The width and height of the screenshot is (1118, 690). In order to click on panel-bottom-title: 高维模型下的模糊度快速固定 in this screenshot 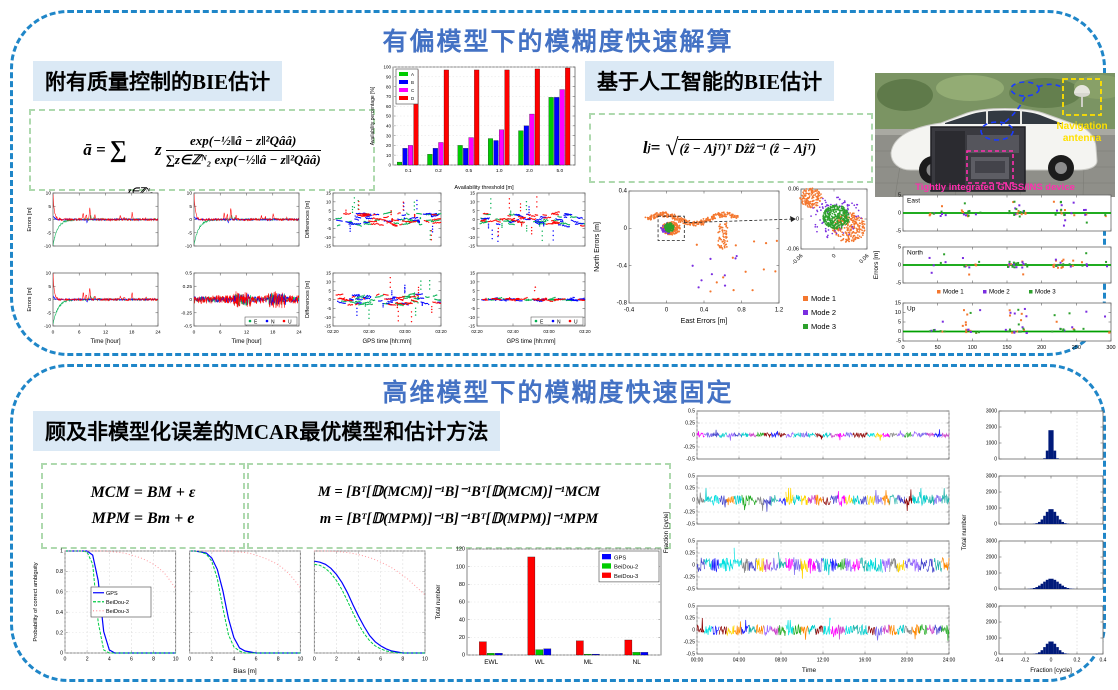, I will do `click(558, 393)`.